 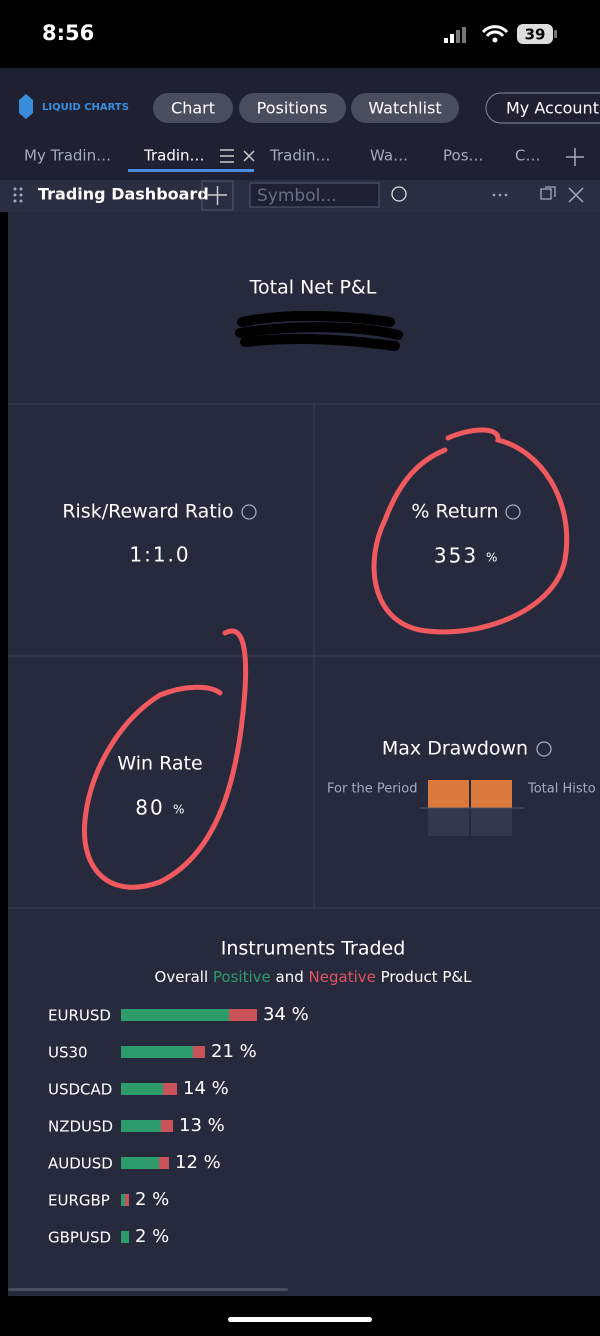 What do you see at coordinates (148, 1289) in the screenshot?
I see `scrollbar` at bounding box center [148, 1289].